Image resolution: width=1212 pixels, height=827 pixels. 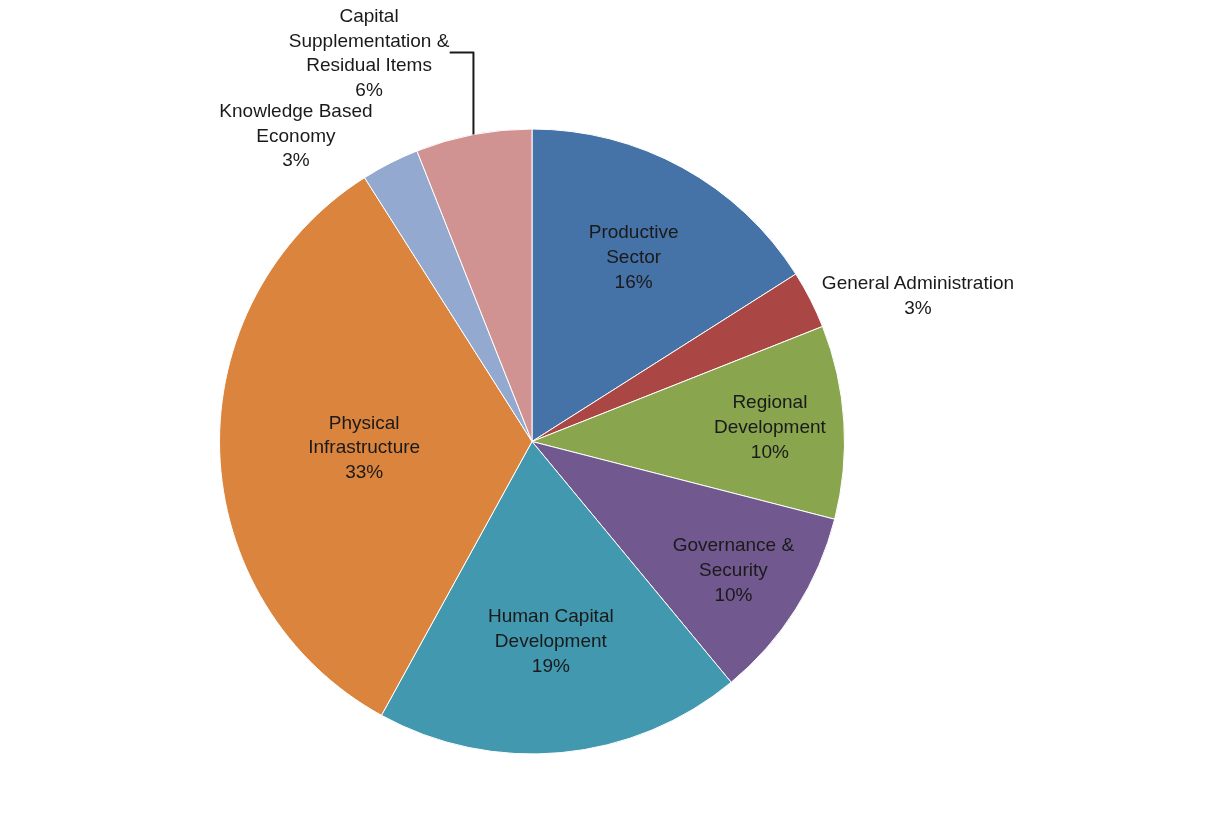 What do you see at coordinates (550, 628) in the screenshot?
I see `slice-label: Human Capital Development` at bounding box center [550, 628].